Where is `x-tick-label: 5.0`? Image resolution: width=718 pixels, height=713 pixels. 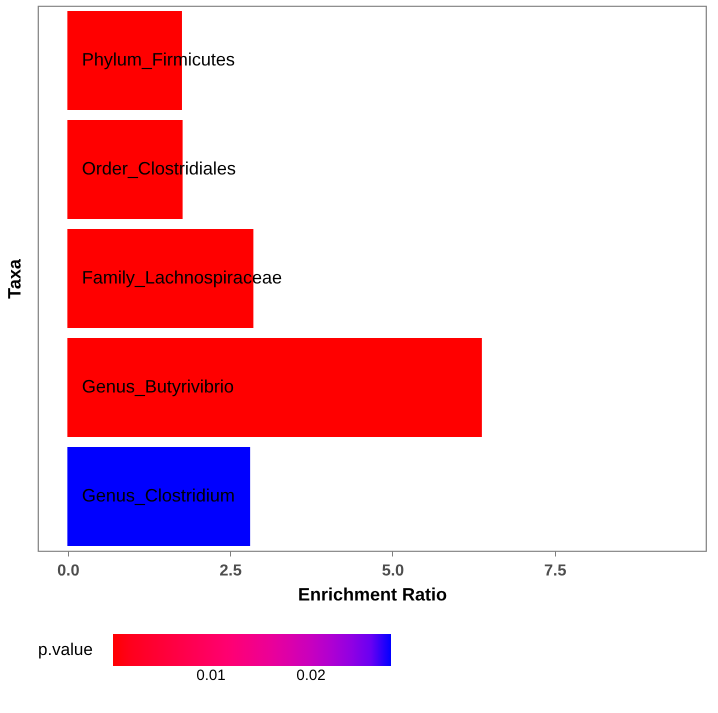
x-tick-label: 5.0 is located at coordinates (393, 571).